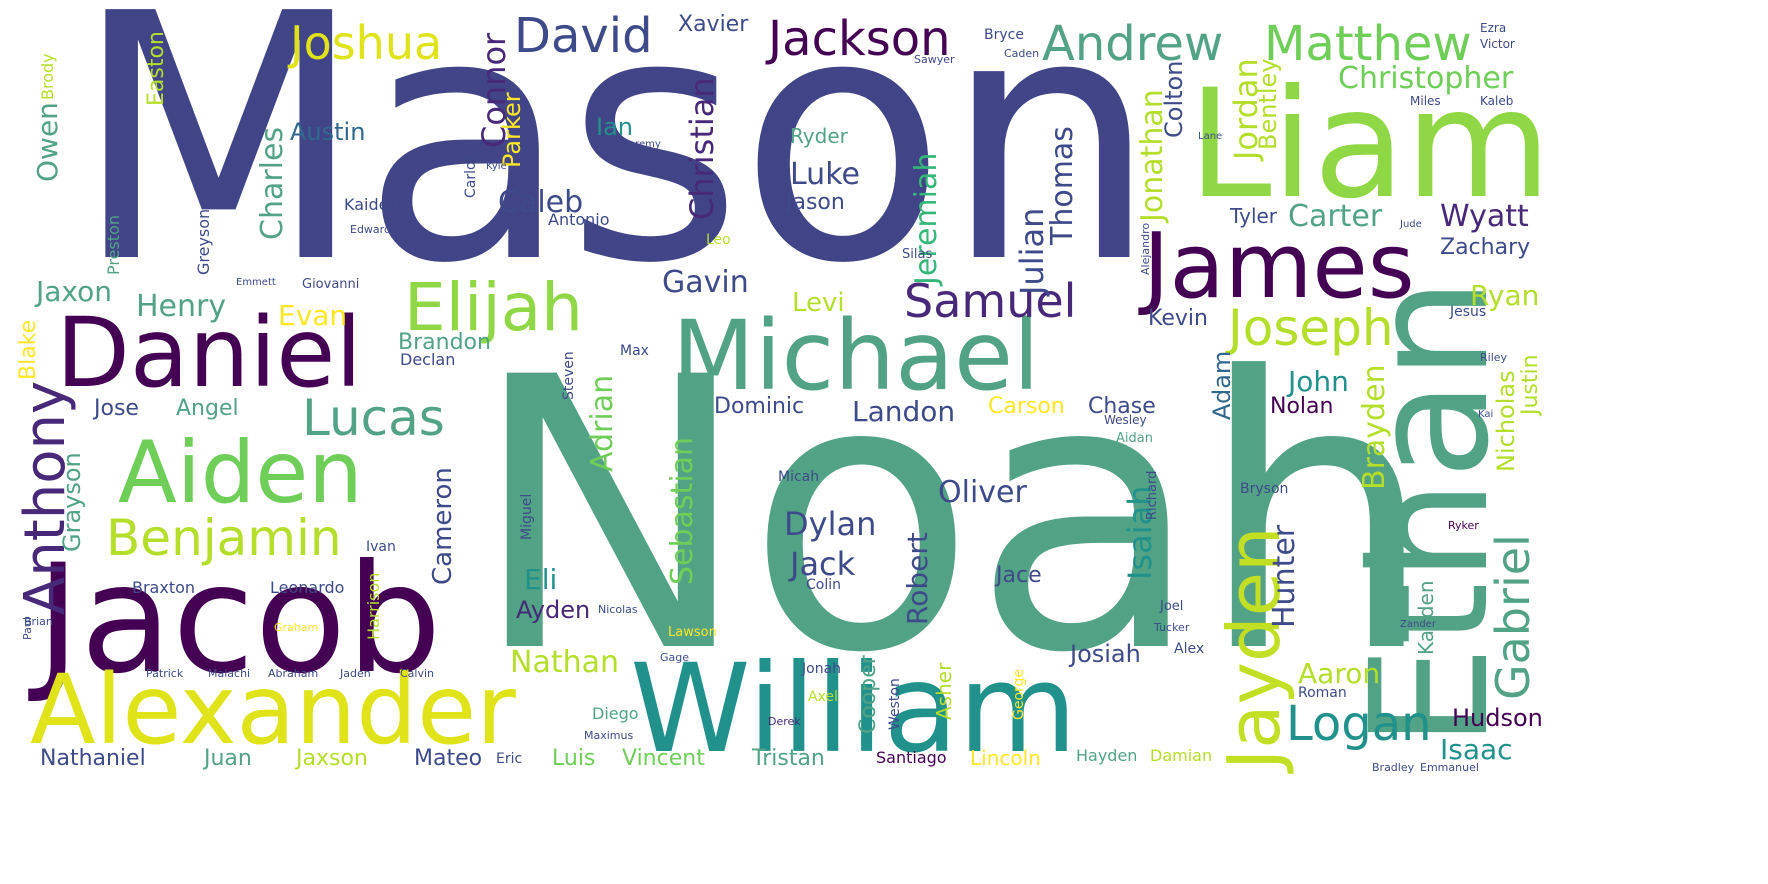  I want to click on word-giovanni: Giovanni, so click(331, 284).